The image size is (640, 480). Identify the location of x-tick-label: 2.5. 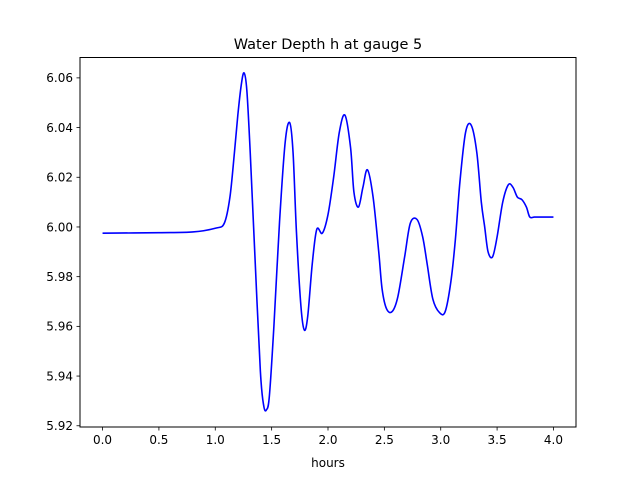
(384, 440).